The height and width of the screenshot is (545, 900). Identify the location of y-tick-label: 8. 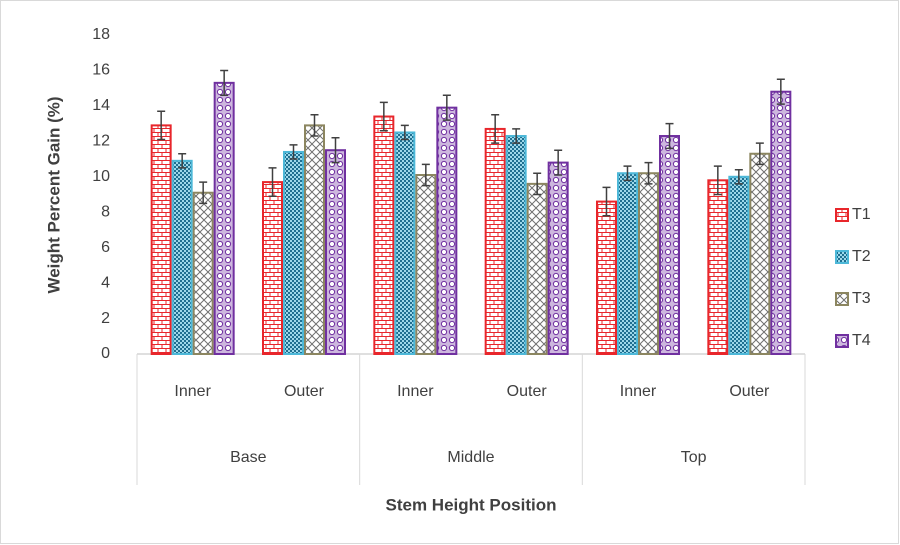
(105, 211).